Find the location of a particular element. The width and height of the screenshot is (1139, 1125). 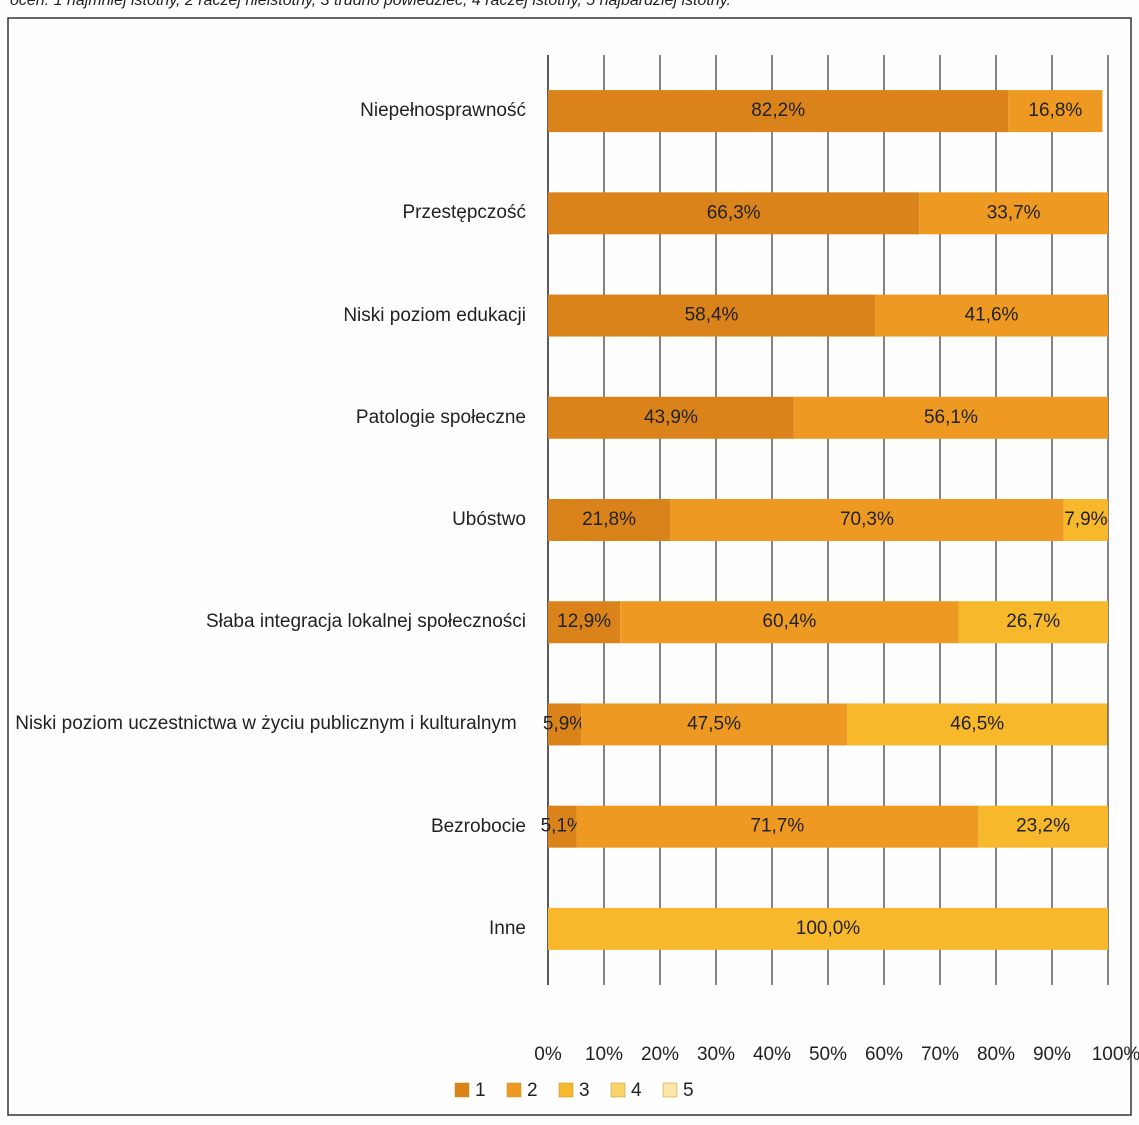

value-label: 7,9% is located at coordinates (1085, 519).